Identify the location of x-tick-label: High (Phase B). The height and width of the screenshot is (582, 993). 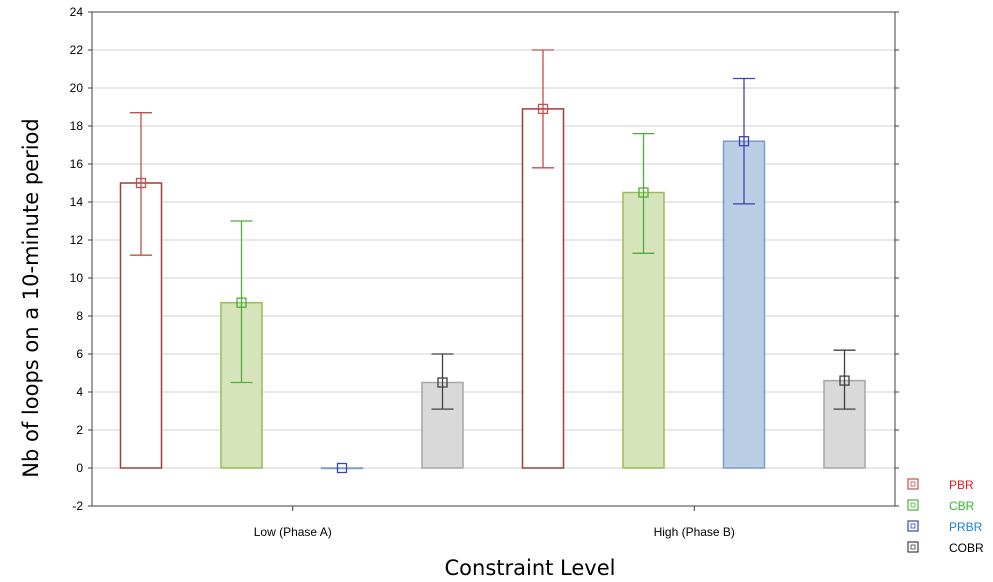
(694, 532).